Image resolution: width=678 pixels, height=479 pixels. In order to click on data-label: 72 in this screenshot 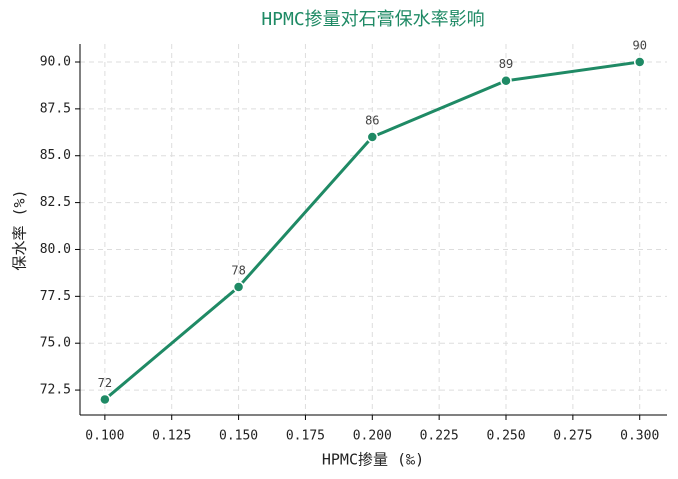, I will do `click(105, 383)`.